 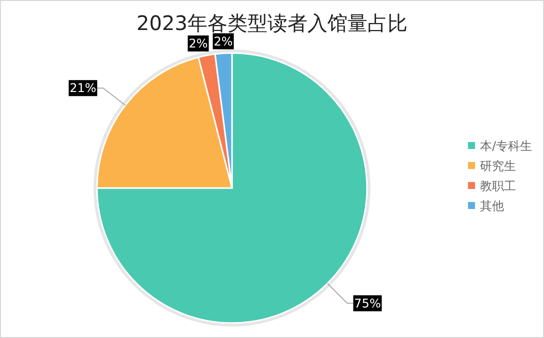 What do you see at coordinates (506, 146) in the screenshot?
I see `legend-label: 本/专科生` at bounding box center [506, 146].